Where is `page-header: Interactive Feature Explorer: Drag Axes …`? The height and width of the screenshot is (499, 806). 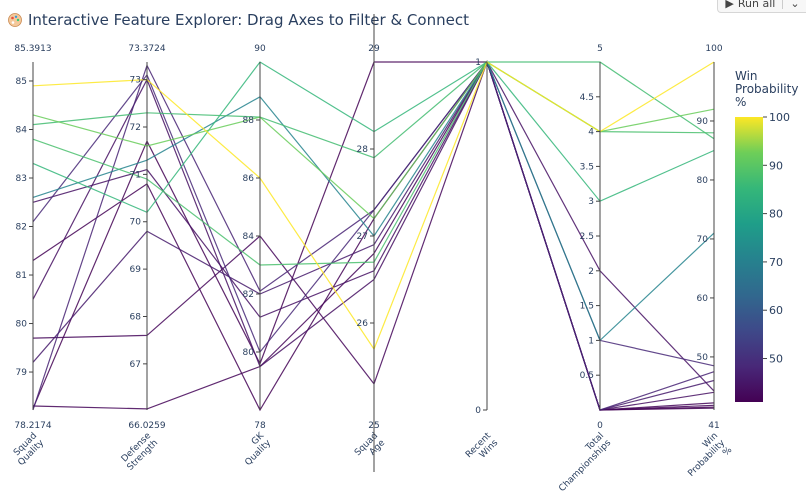 page-header: Interactive Feature Explorer: Drag Axes … is located at coordinates (238, 20).